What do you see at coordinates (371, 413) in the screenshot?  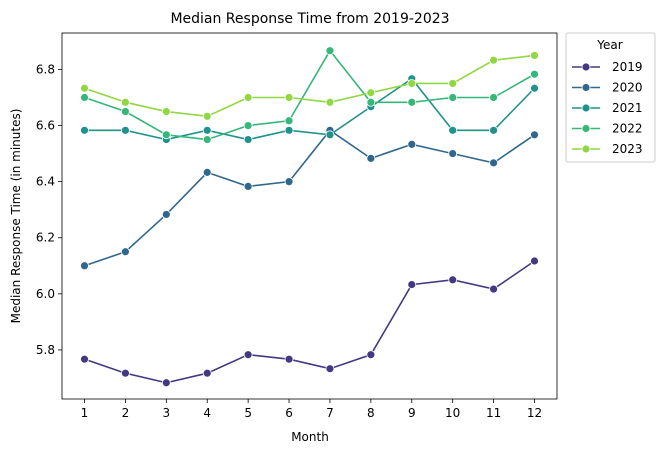 I see `x-tick-label: 8` at bounding box center [371, 413].